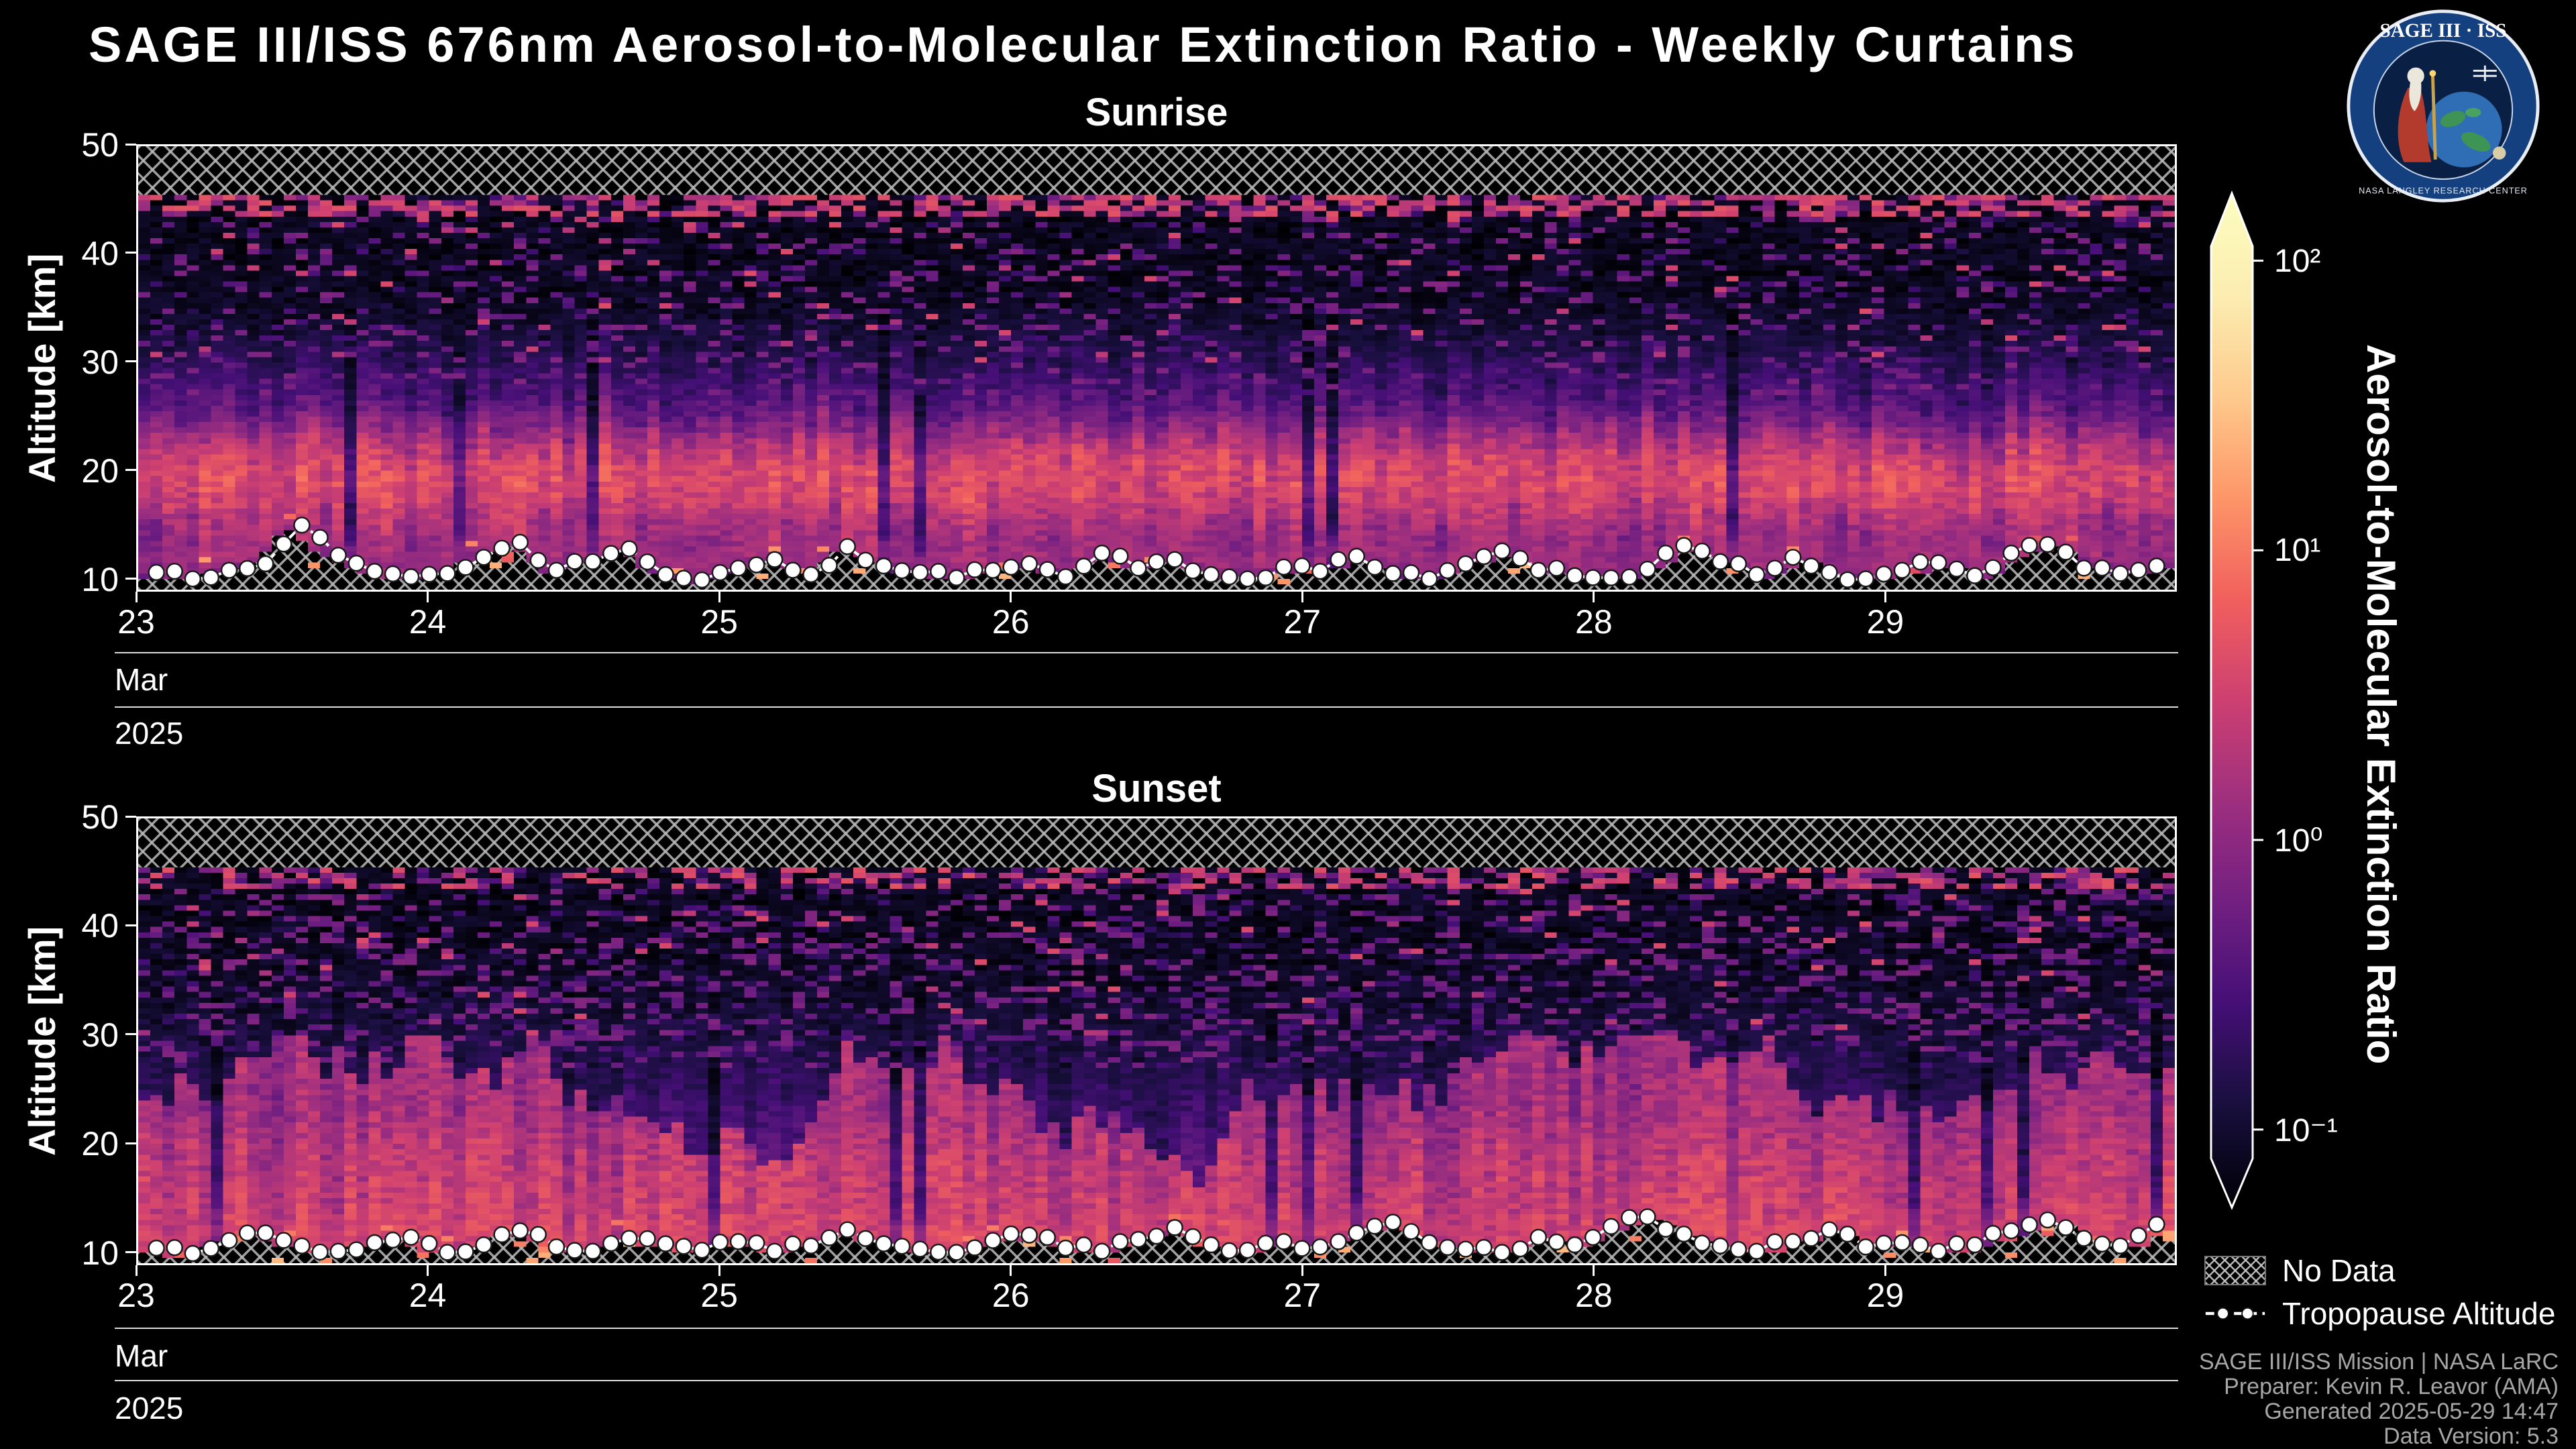 This screenshot has width=2576, height=1449. Describe the element at coordinates (2235, 1313) in the screenshot. I see `tropopause-line-icon` at that location.